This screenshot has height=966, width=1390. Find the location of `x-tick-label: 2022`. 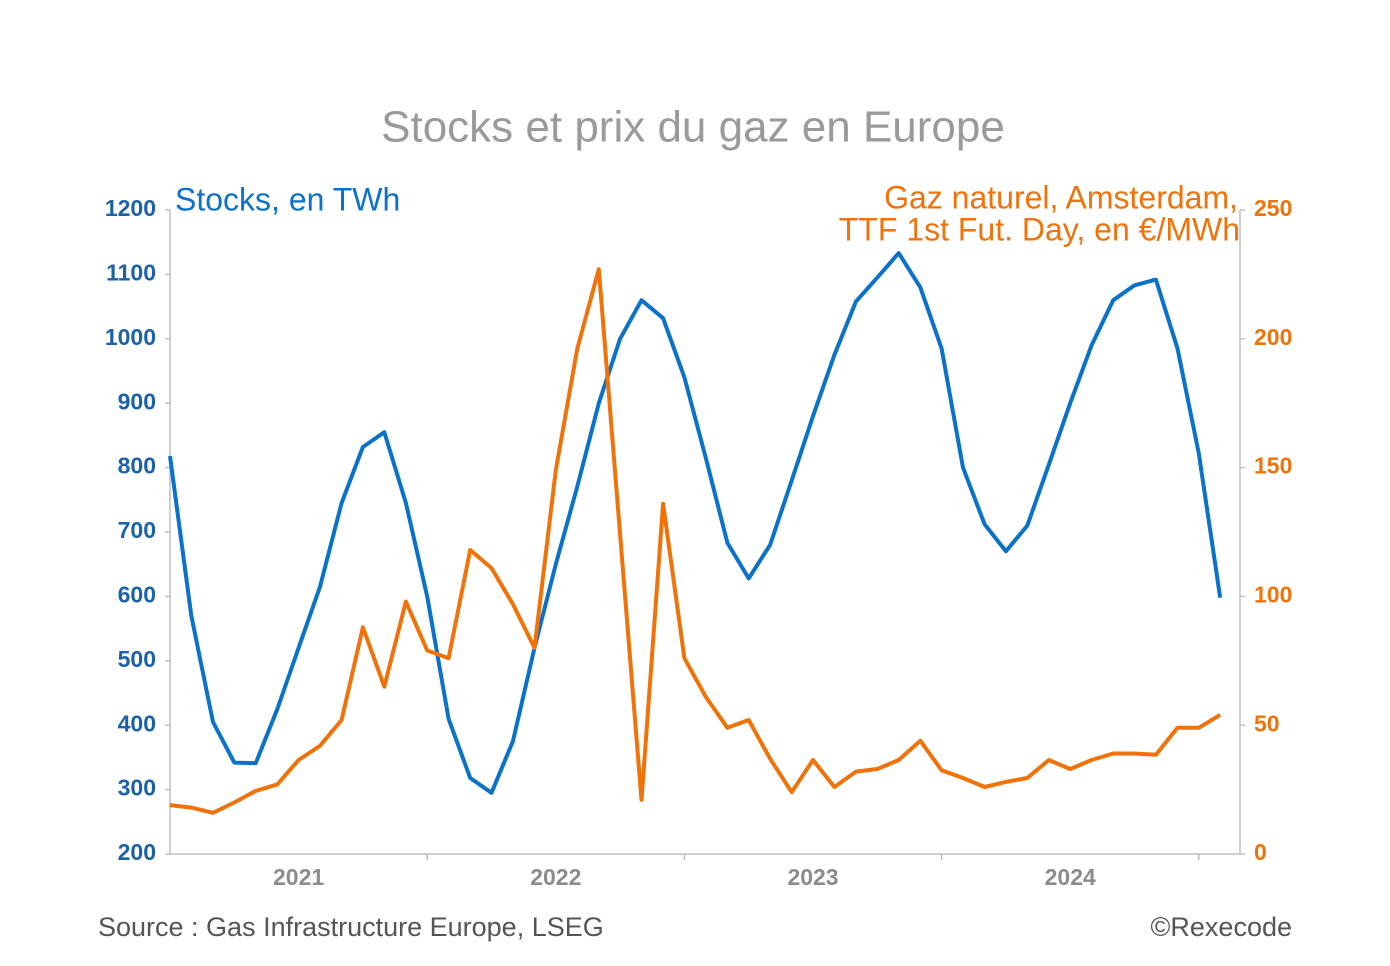

x-tick-label: 2022 is located at coordinates (555, 877).